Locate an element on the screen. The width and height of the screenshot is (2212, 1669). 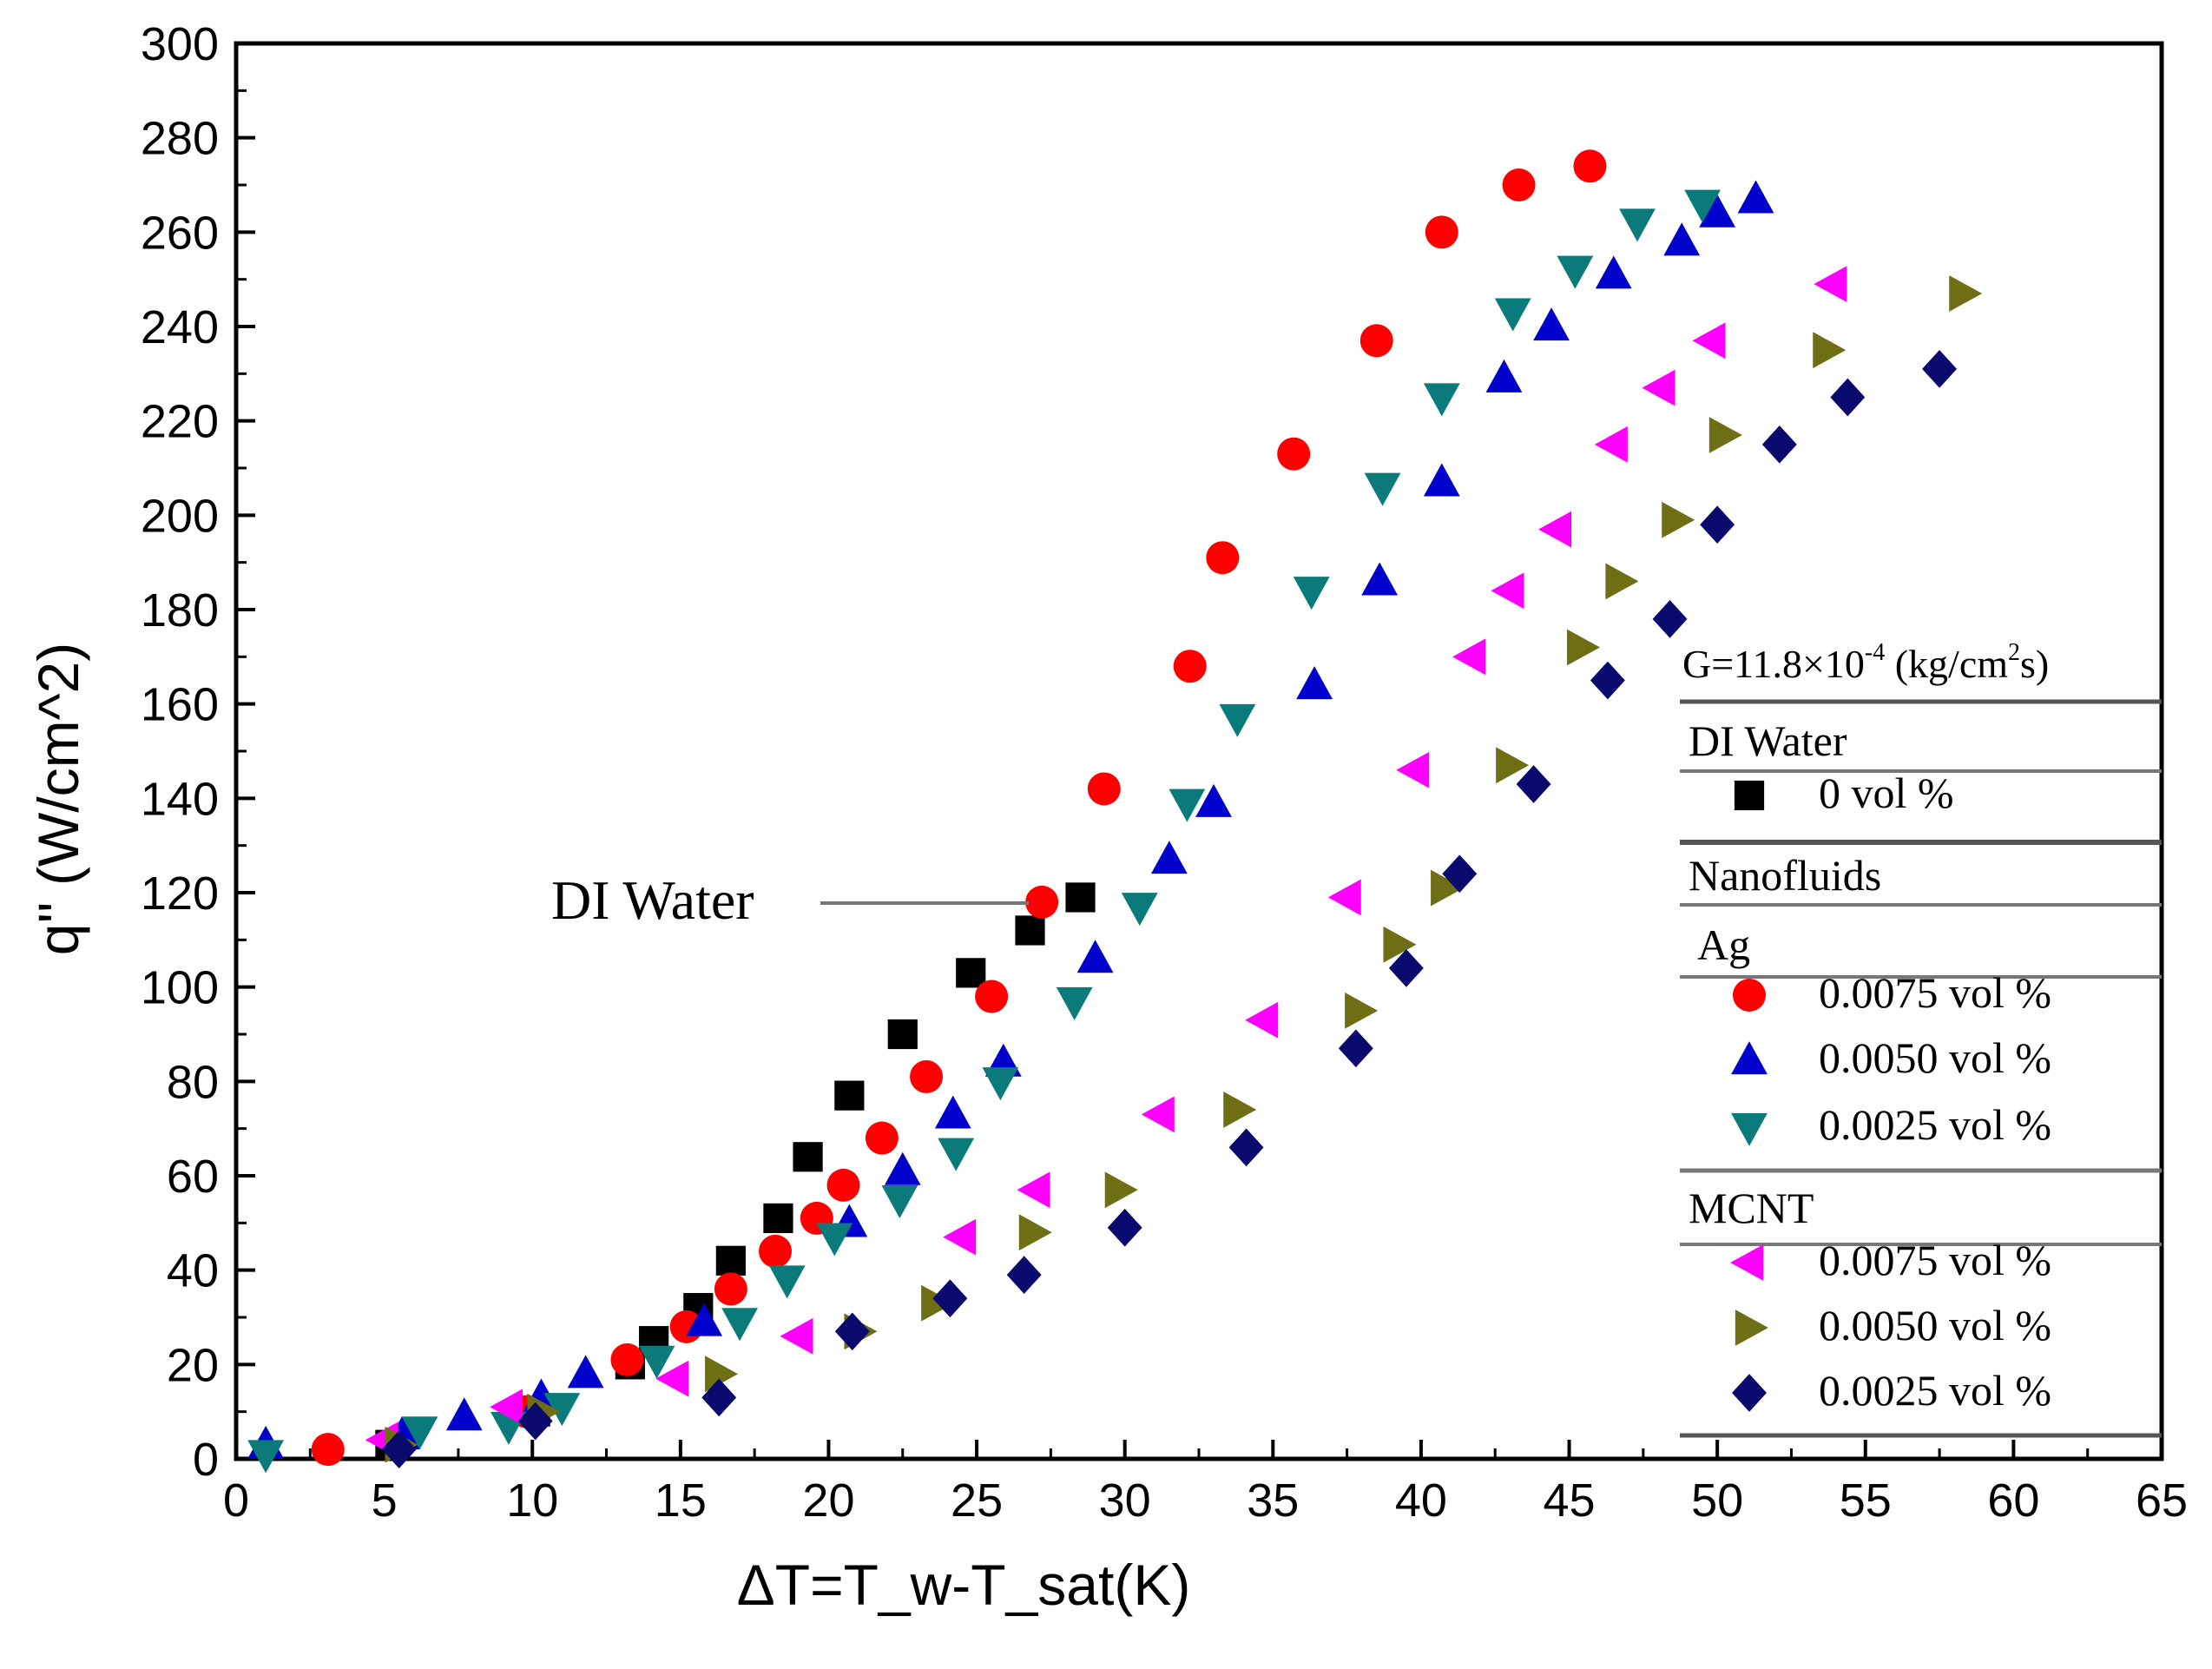
y-axis-title-text: q'' (W/cm^2) is located at coordinates (58, 799).